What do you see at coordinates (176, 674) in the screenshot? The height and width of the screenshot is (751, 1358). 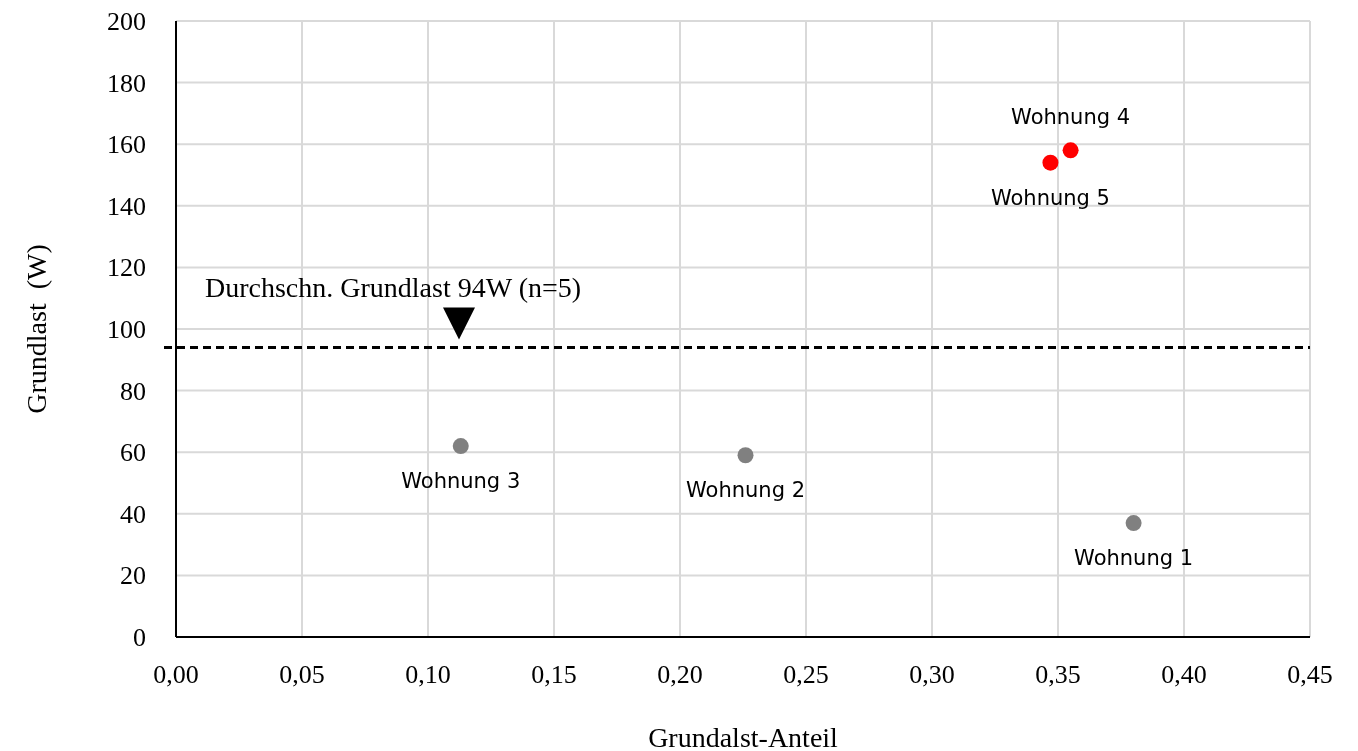 I see `x-tick-label: 0,00` at bounding box center [176, 674].